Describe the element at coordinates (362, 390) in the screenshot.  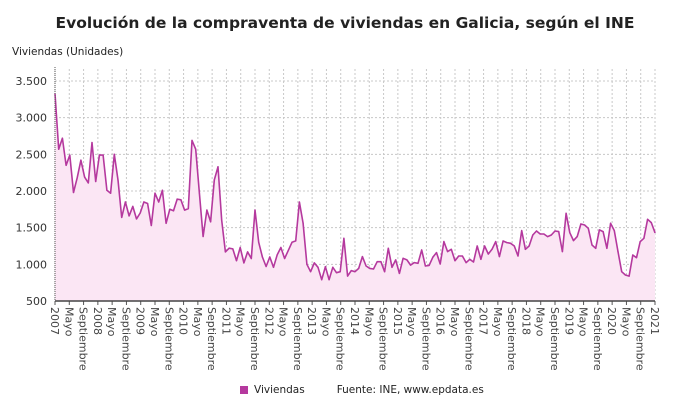
I see `legend: Viviendas Fuente: INE, www.epdata.es` at that location.